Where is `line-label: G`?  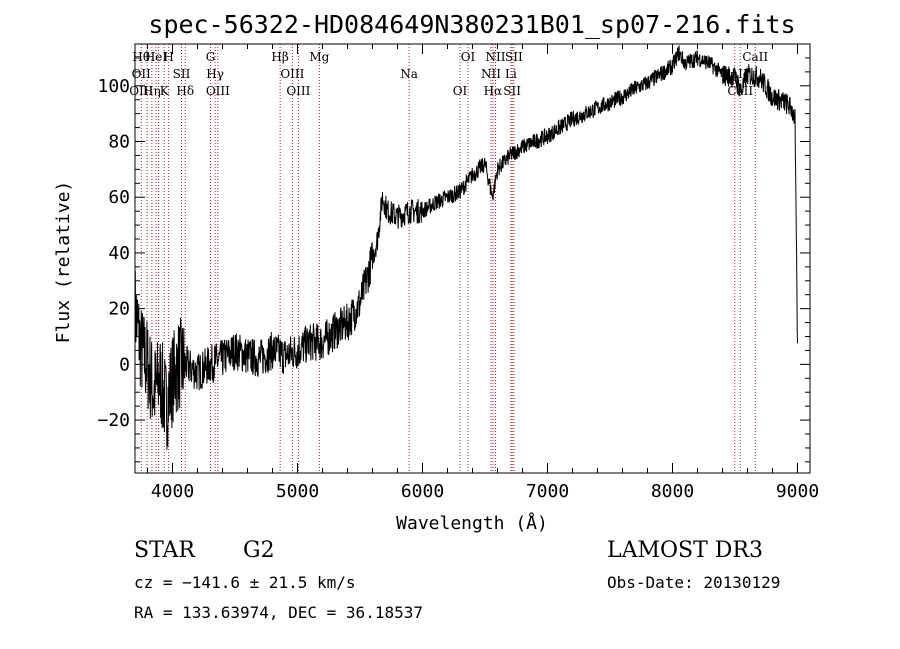
line-label: G is located at coordinates (211, 57).